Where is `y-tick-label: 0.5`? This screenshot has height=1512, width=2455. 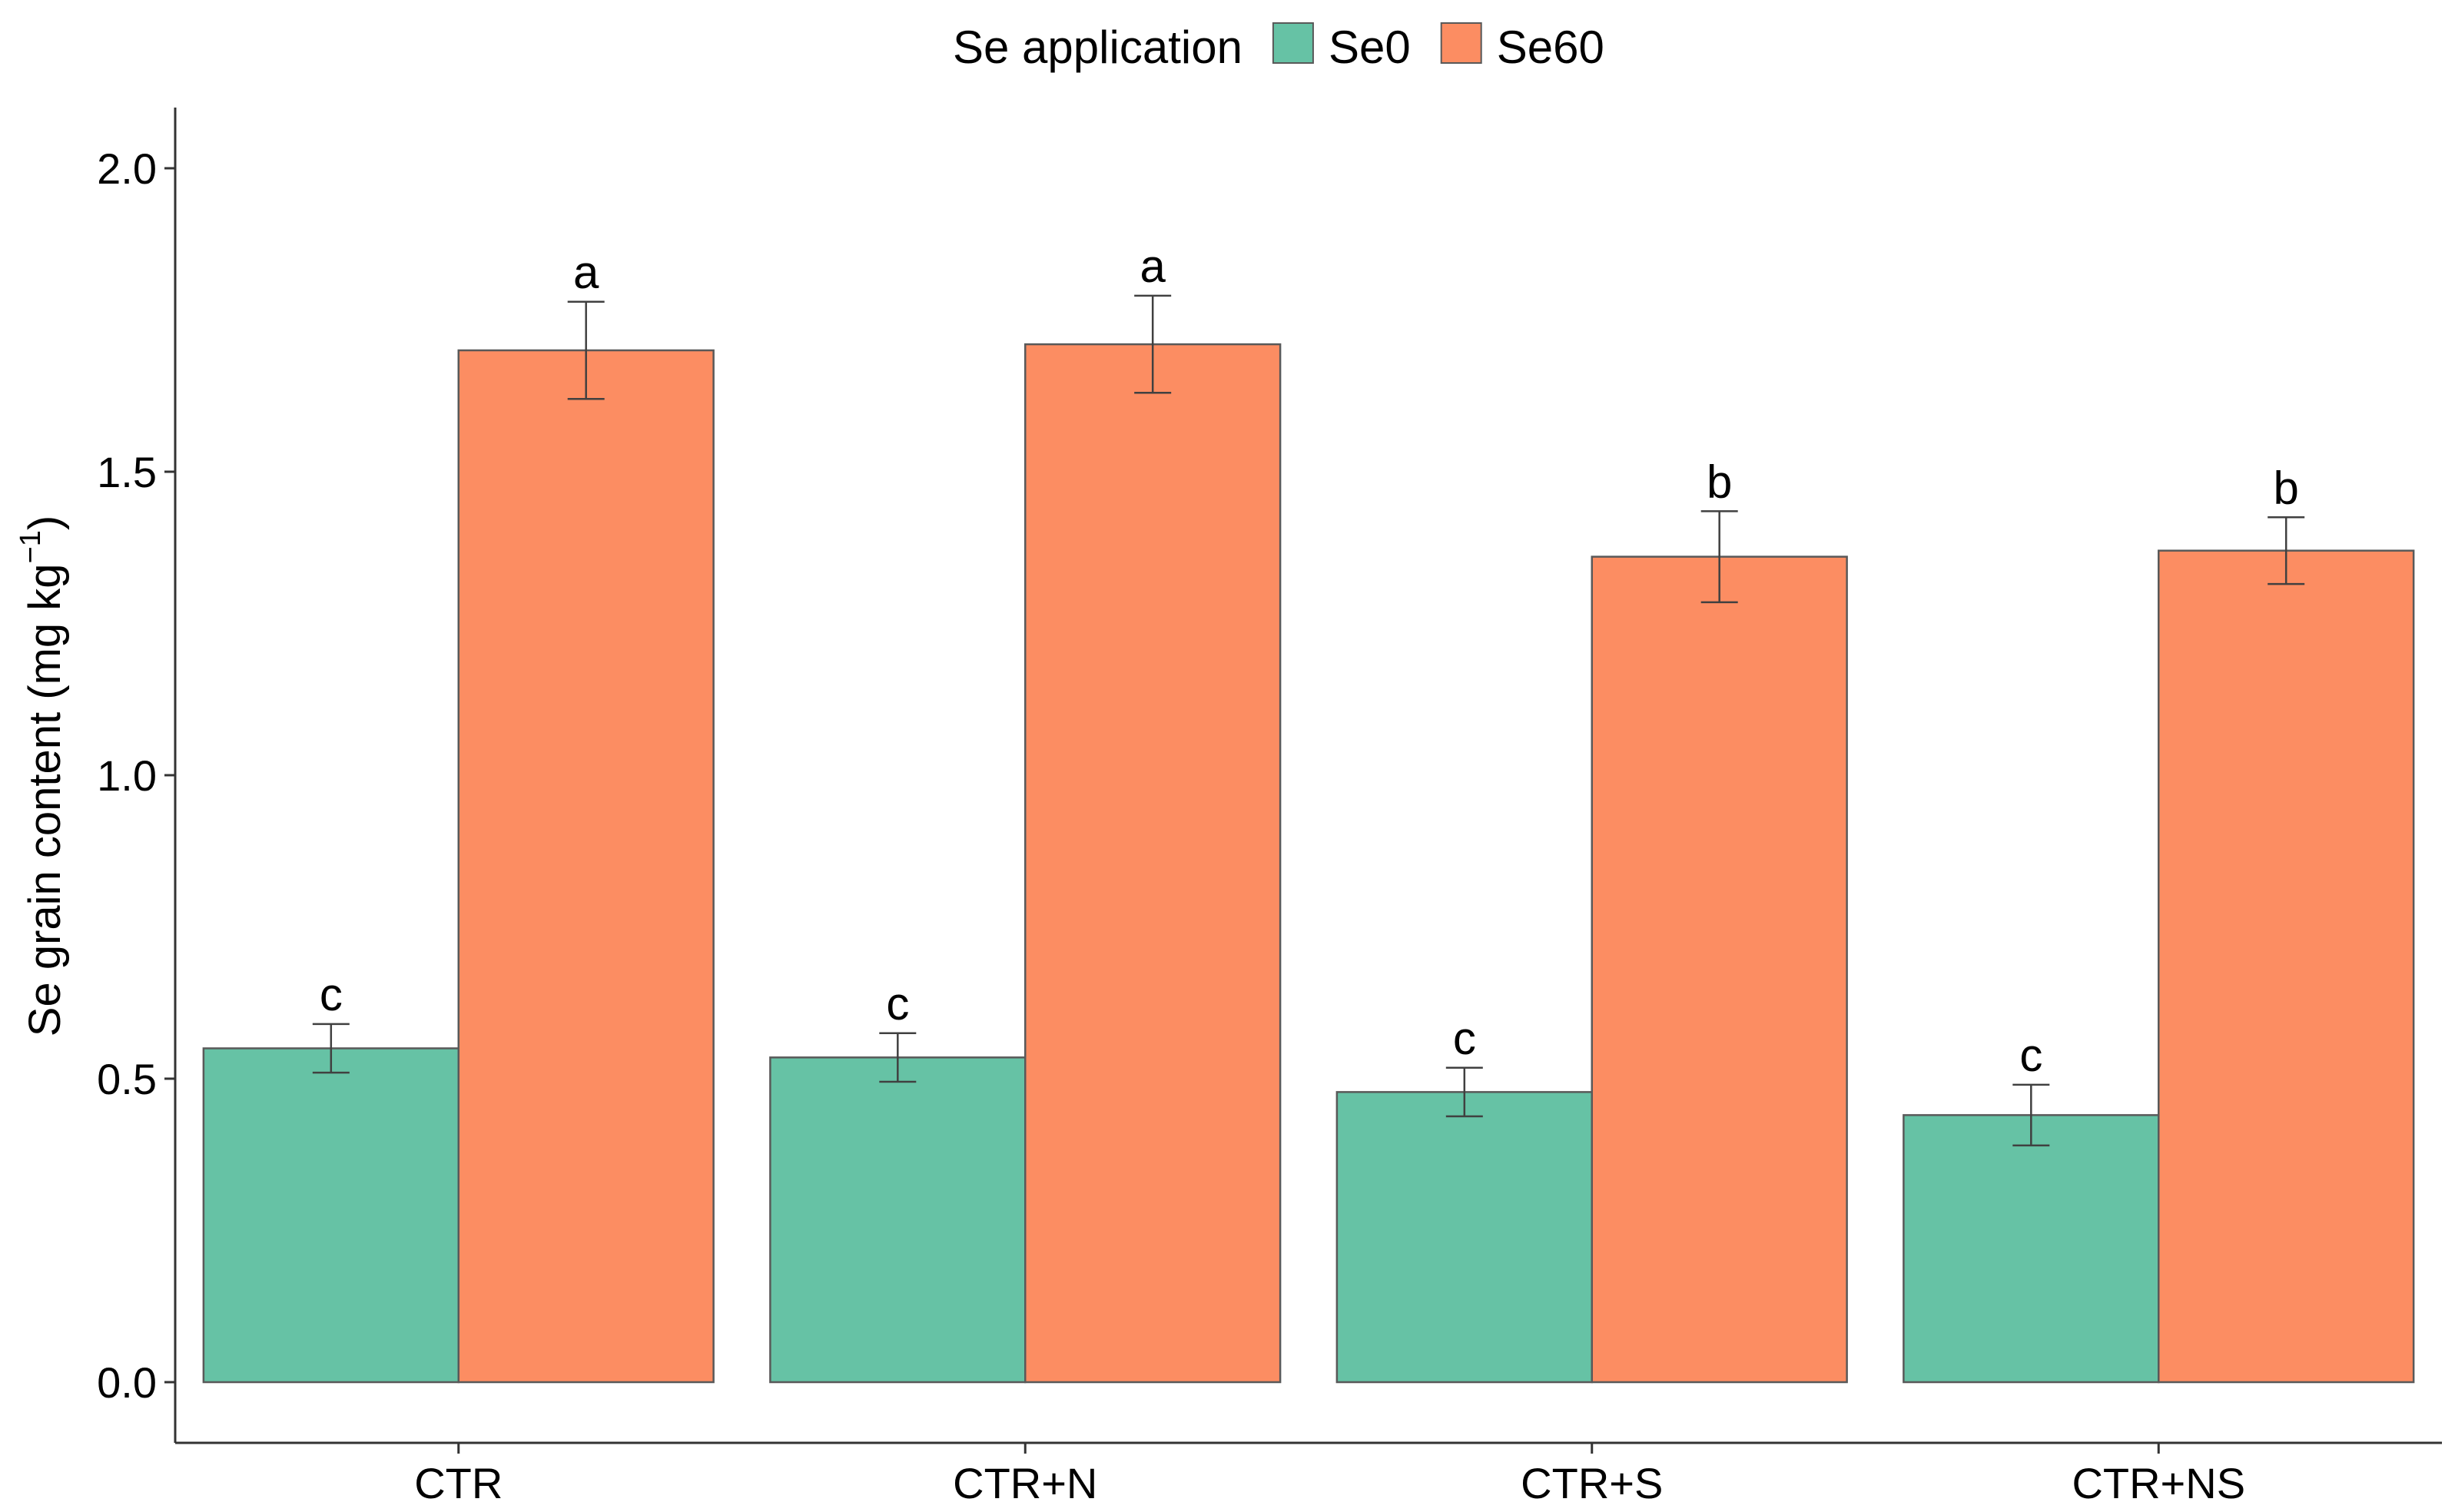
y-tick-label: 0.5 is located at coordinates (127, 1079).